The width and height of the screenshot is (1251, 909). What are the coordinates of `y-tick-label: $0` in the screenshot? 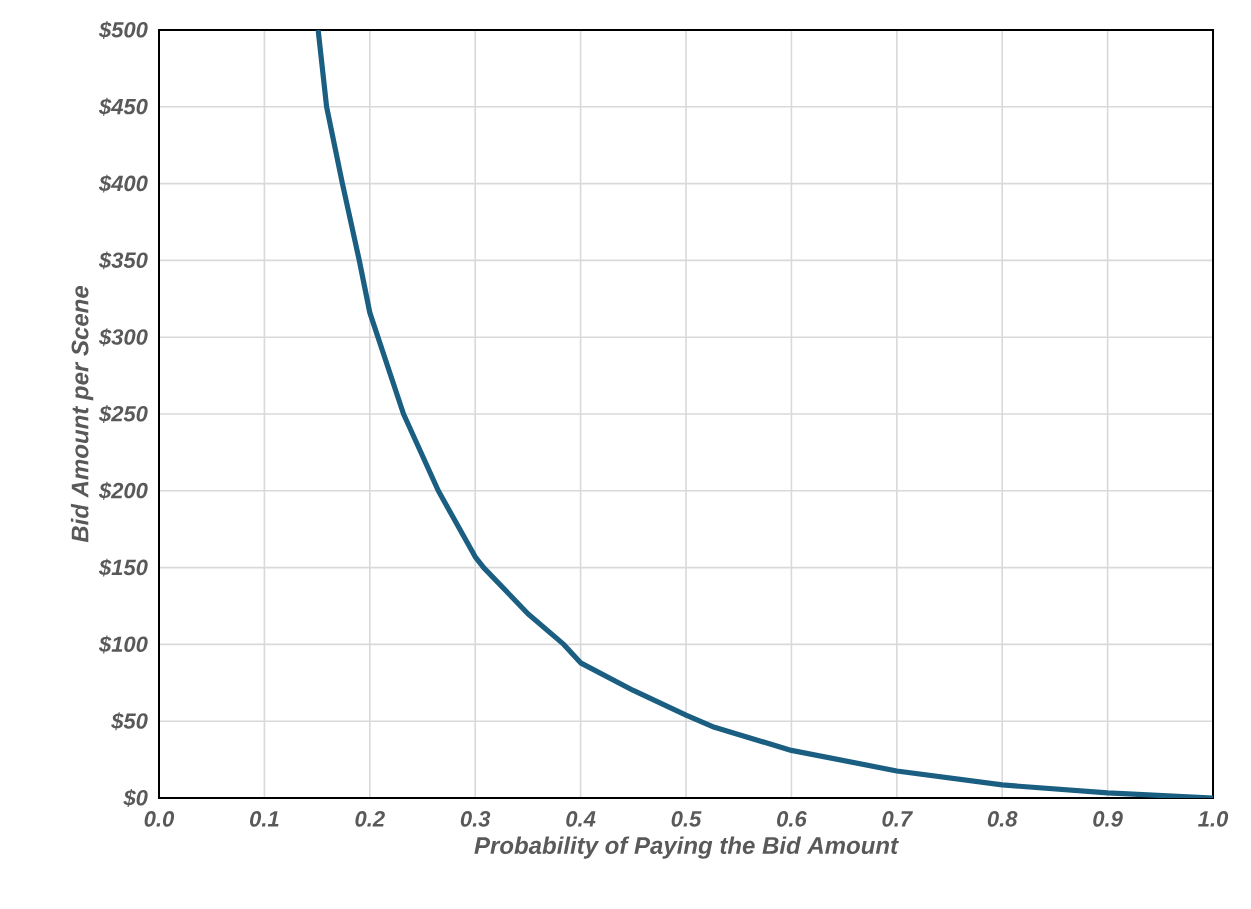 It's located at (135, 798).